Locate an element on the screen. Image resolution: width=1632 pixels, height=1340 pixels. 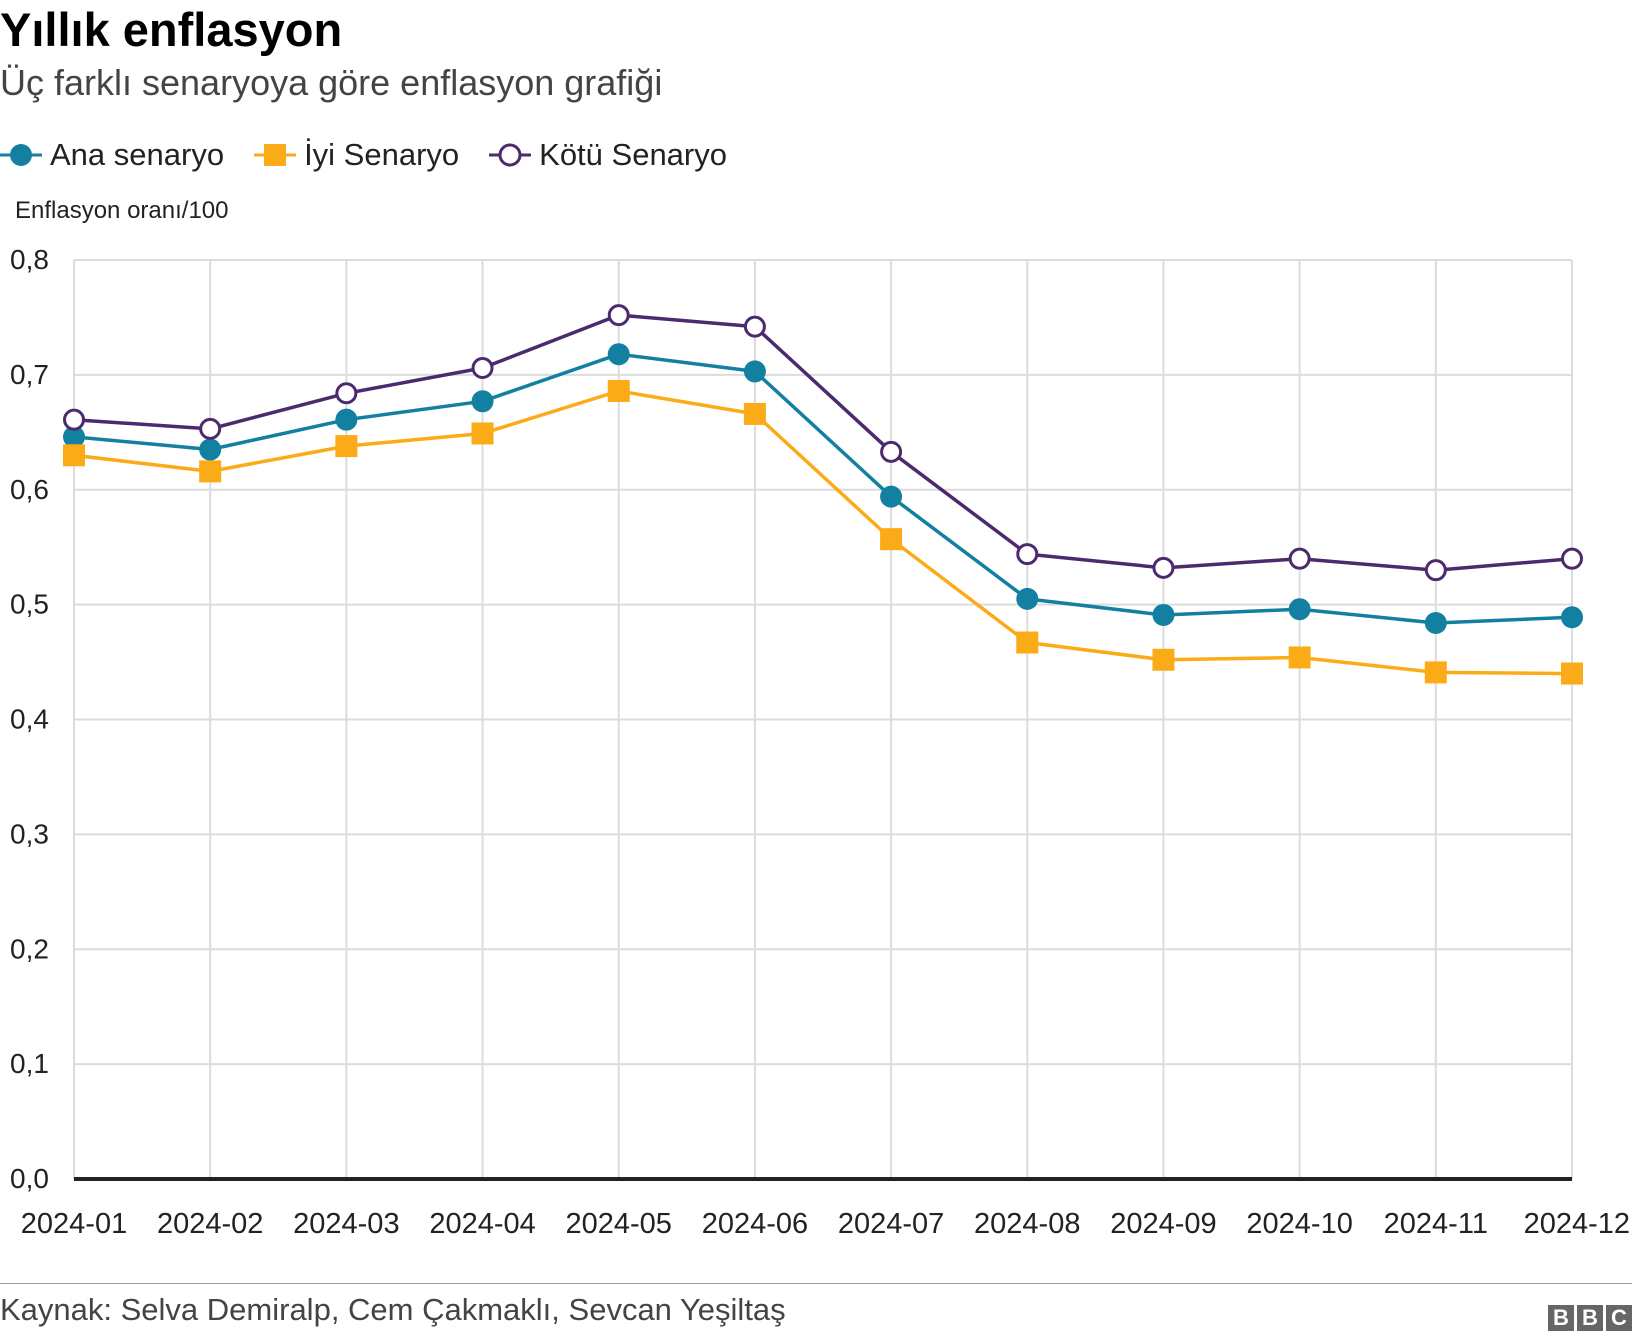
footer-divider is located at coordinates (816, 1283).